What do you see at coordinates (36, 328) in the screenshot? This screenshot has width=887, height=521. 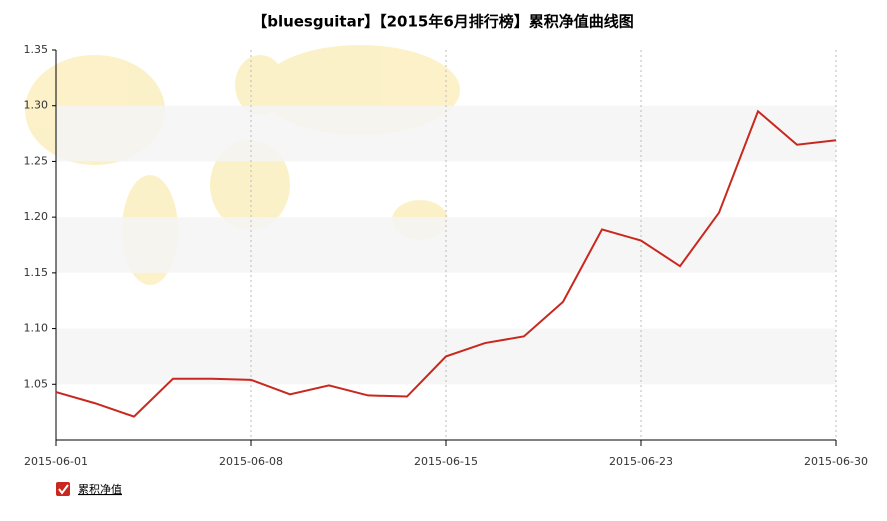 I see `y-tick-label: 1.10` at bounding box center [36, 328].